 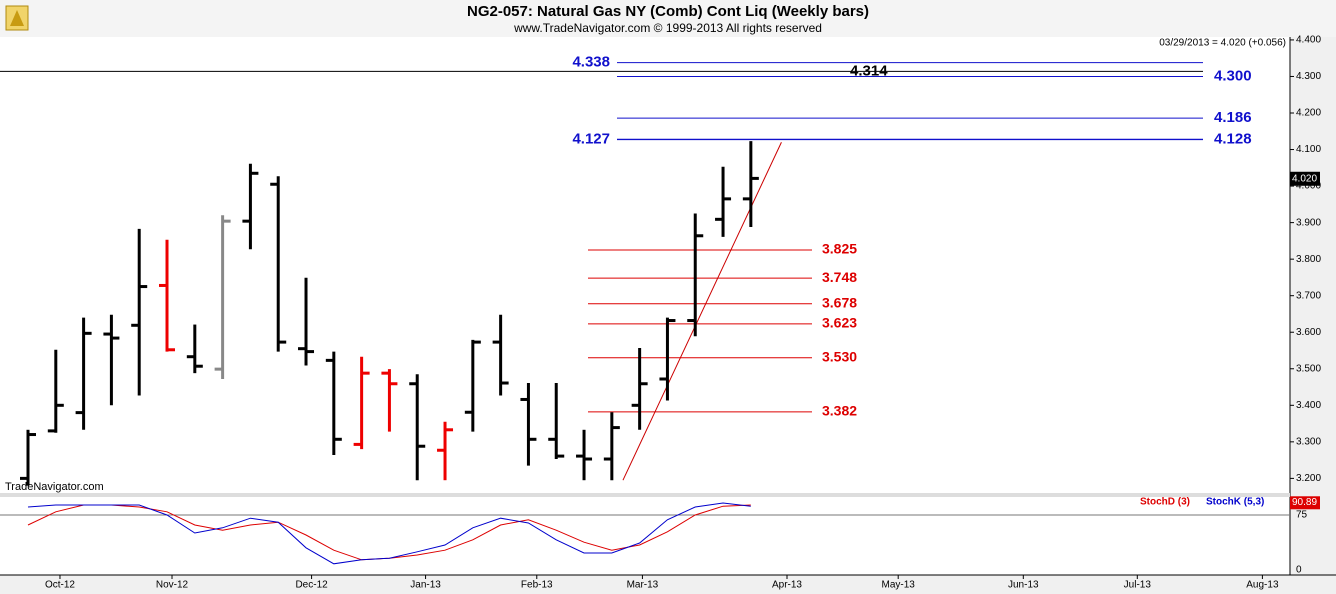 I want to click on price-axis-area, so click(x=1313, y=306).